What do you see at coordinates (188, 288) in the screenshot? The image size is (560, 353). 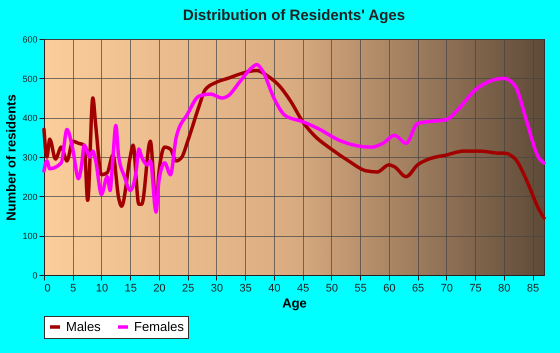 I see `x-tick-label: 25` at bounding box center [188, 288].